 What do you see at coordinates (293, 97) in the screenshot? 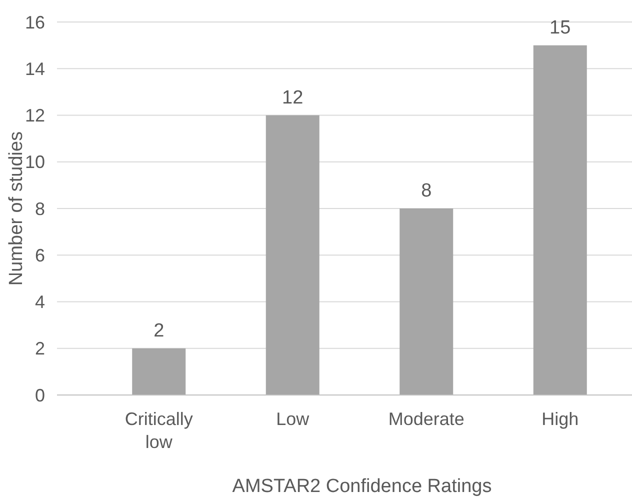
I see `data-label: 12` at bounding box center [293, 97].